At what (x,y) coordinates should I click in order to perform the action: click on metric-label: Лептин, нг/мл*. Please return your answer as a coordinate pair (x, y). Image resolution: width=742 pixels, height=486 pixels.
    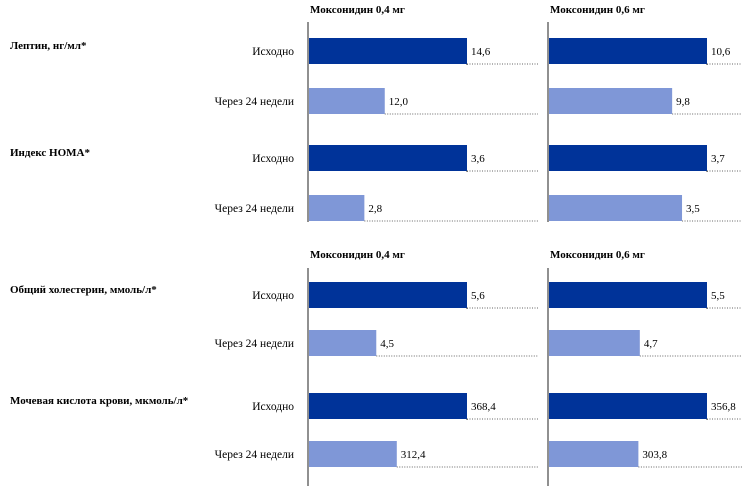
    Looking at the image, I should click on (48, 46).